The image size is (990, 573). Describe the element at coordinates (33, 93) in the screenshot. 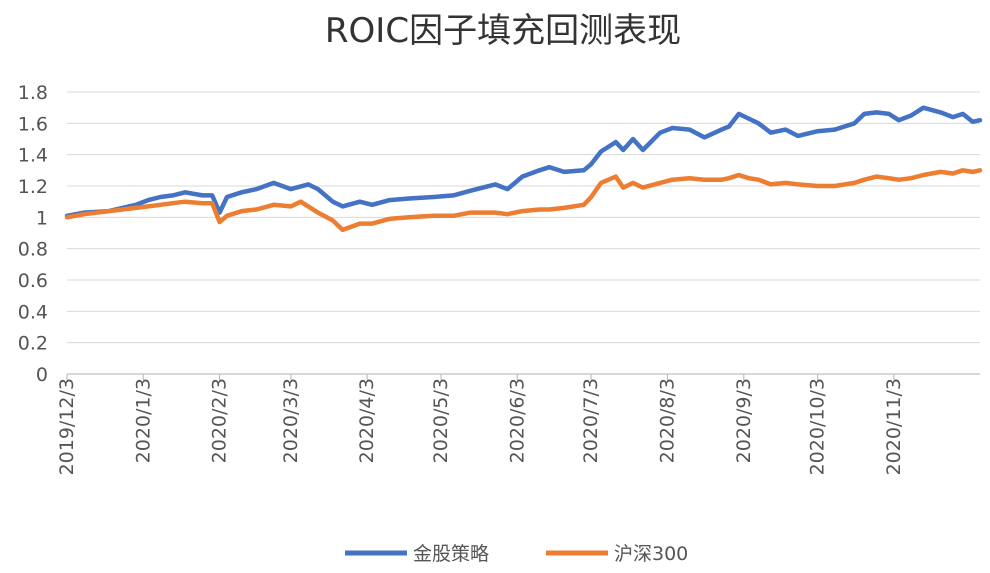

I see `y-tick-label: 1.8` at that location.